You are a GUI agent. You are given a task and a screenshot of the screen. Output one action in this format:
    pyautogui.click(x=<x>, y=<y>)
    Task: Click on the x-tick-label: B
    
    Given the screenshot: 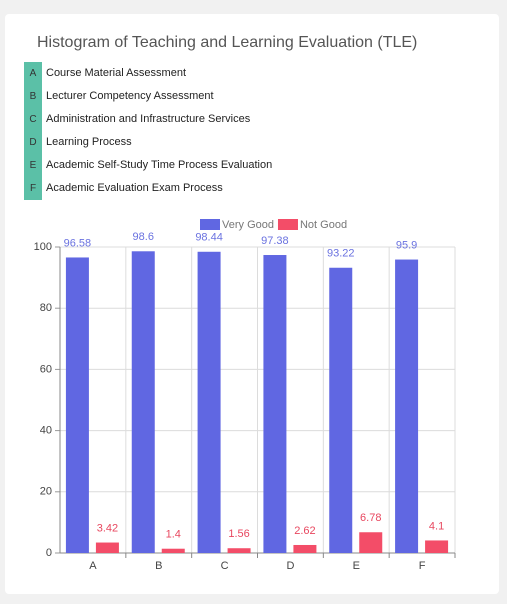 What is the action you would take?
    pyautogui.click(x=158, y=566)
    